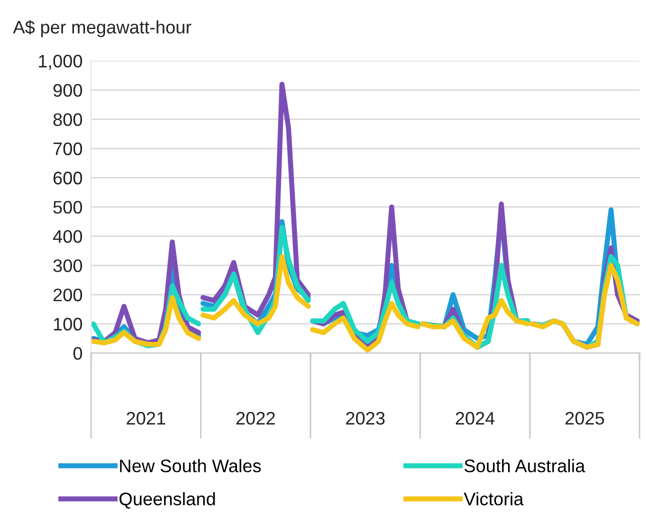 This screenshot has height=520, width=646. Describe the element at coordinates (167, 500) in the screenshot. I see `legend-label: Queensland` at that location.